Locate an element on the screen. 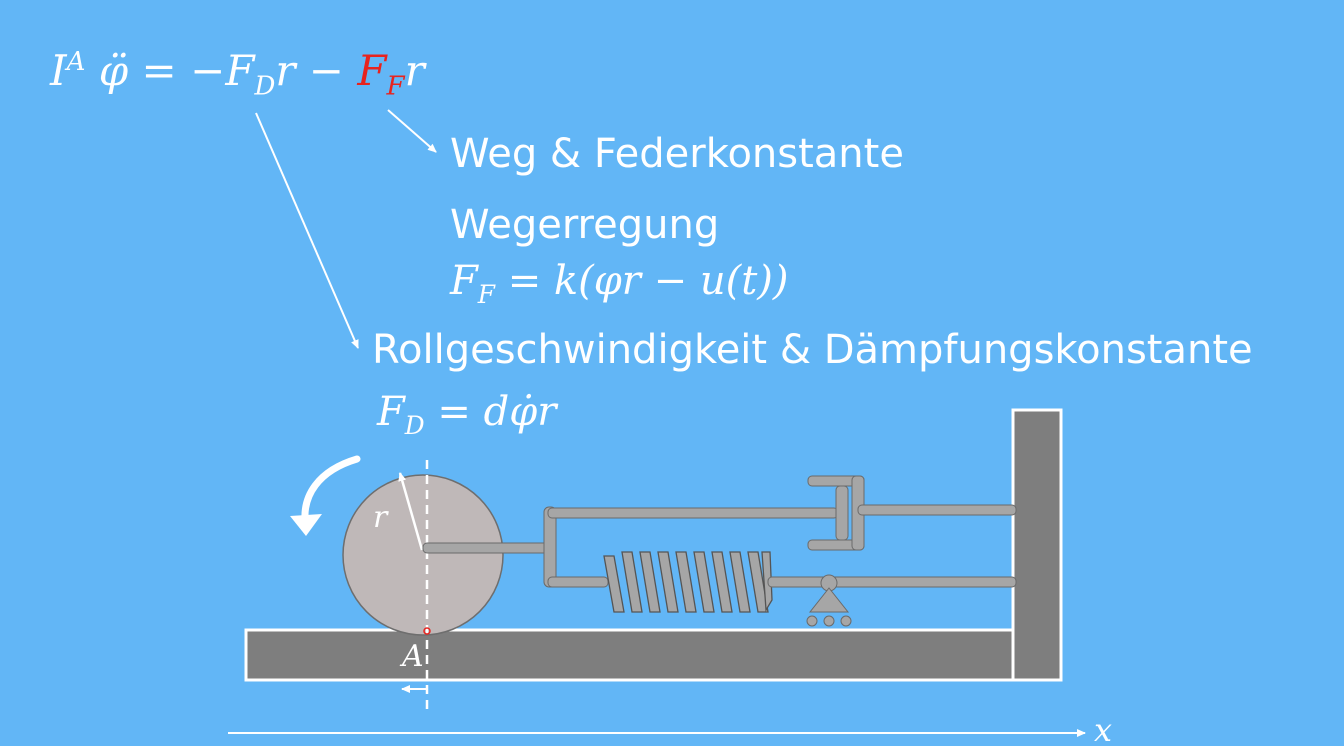  ff-symbol: F is located at coordinates (464, 281).